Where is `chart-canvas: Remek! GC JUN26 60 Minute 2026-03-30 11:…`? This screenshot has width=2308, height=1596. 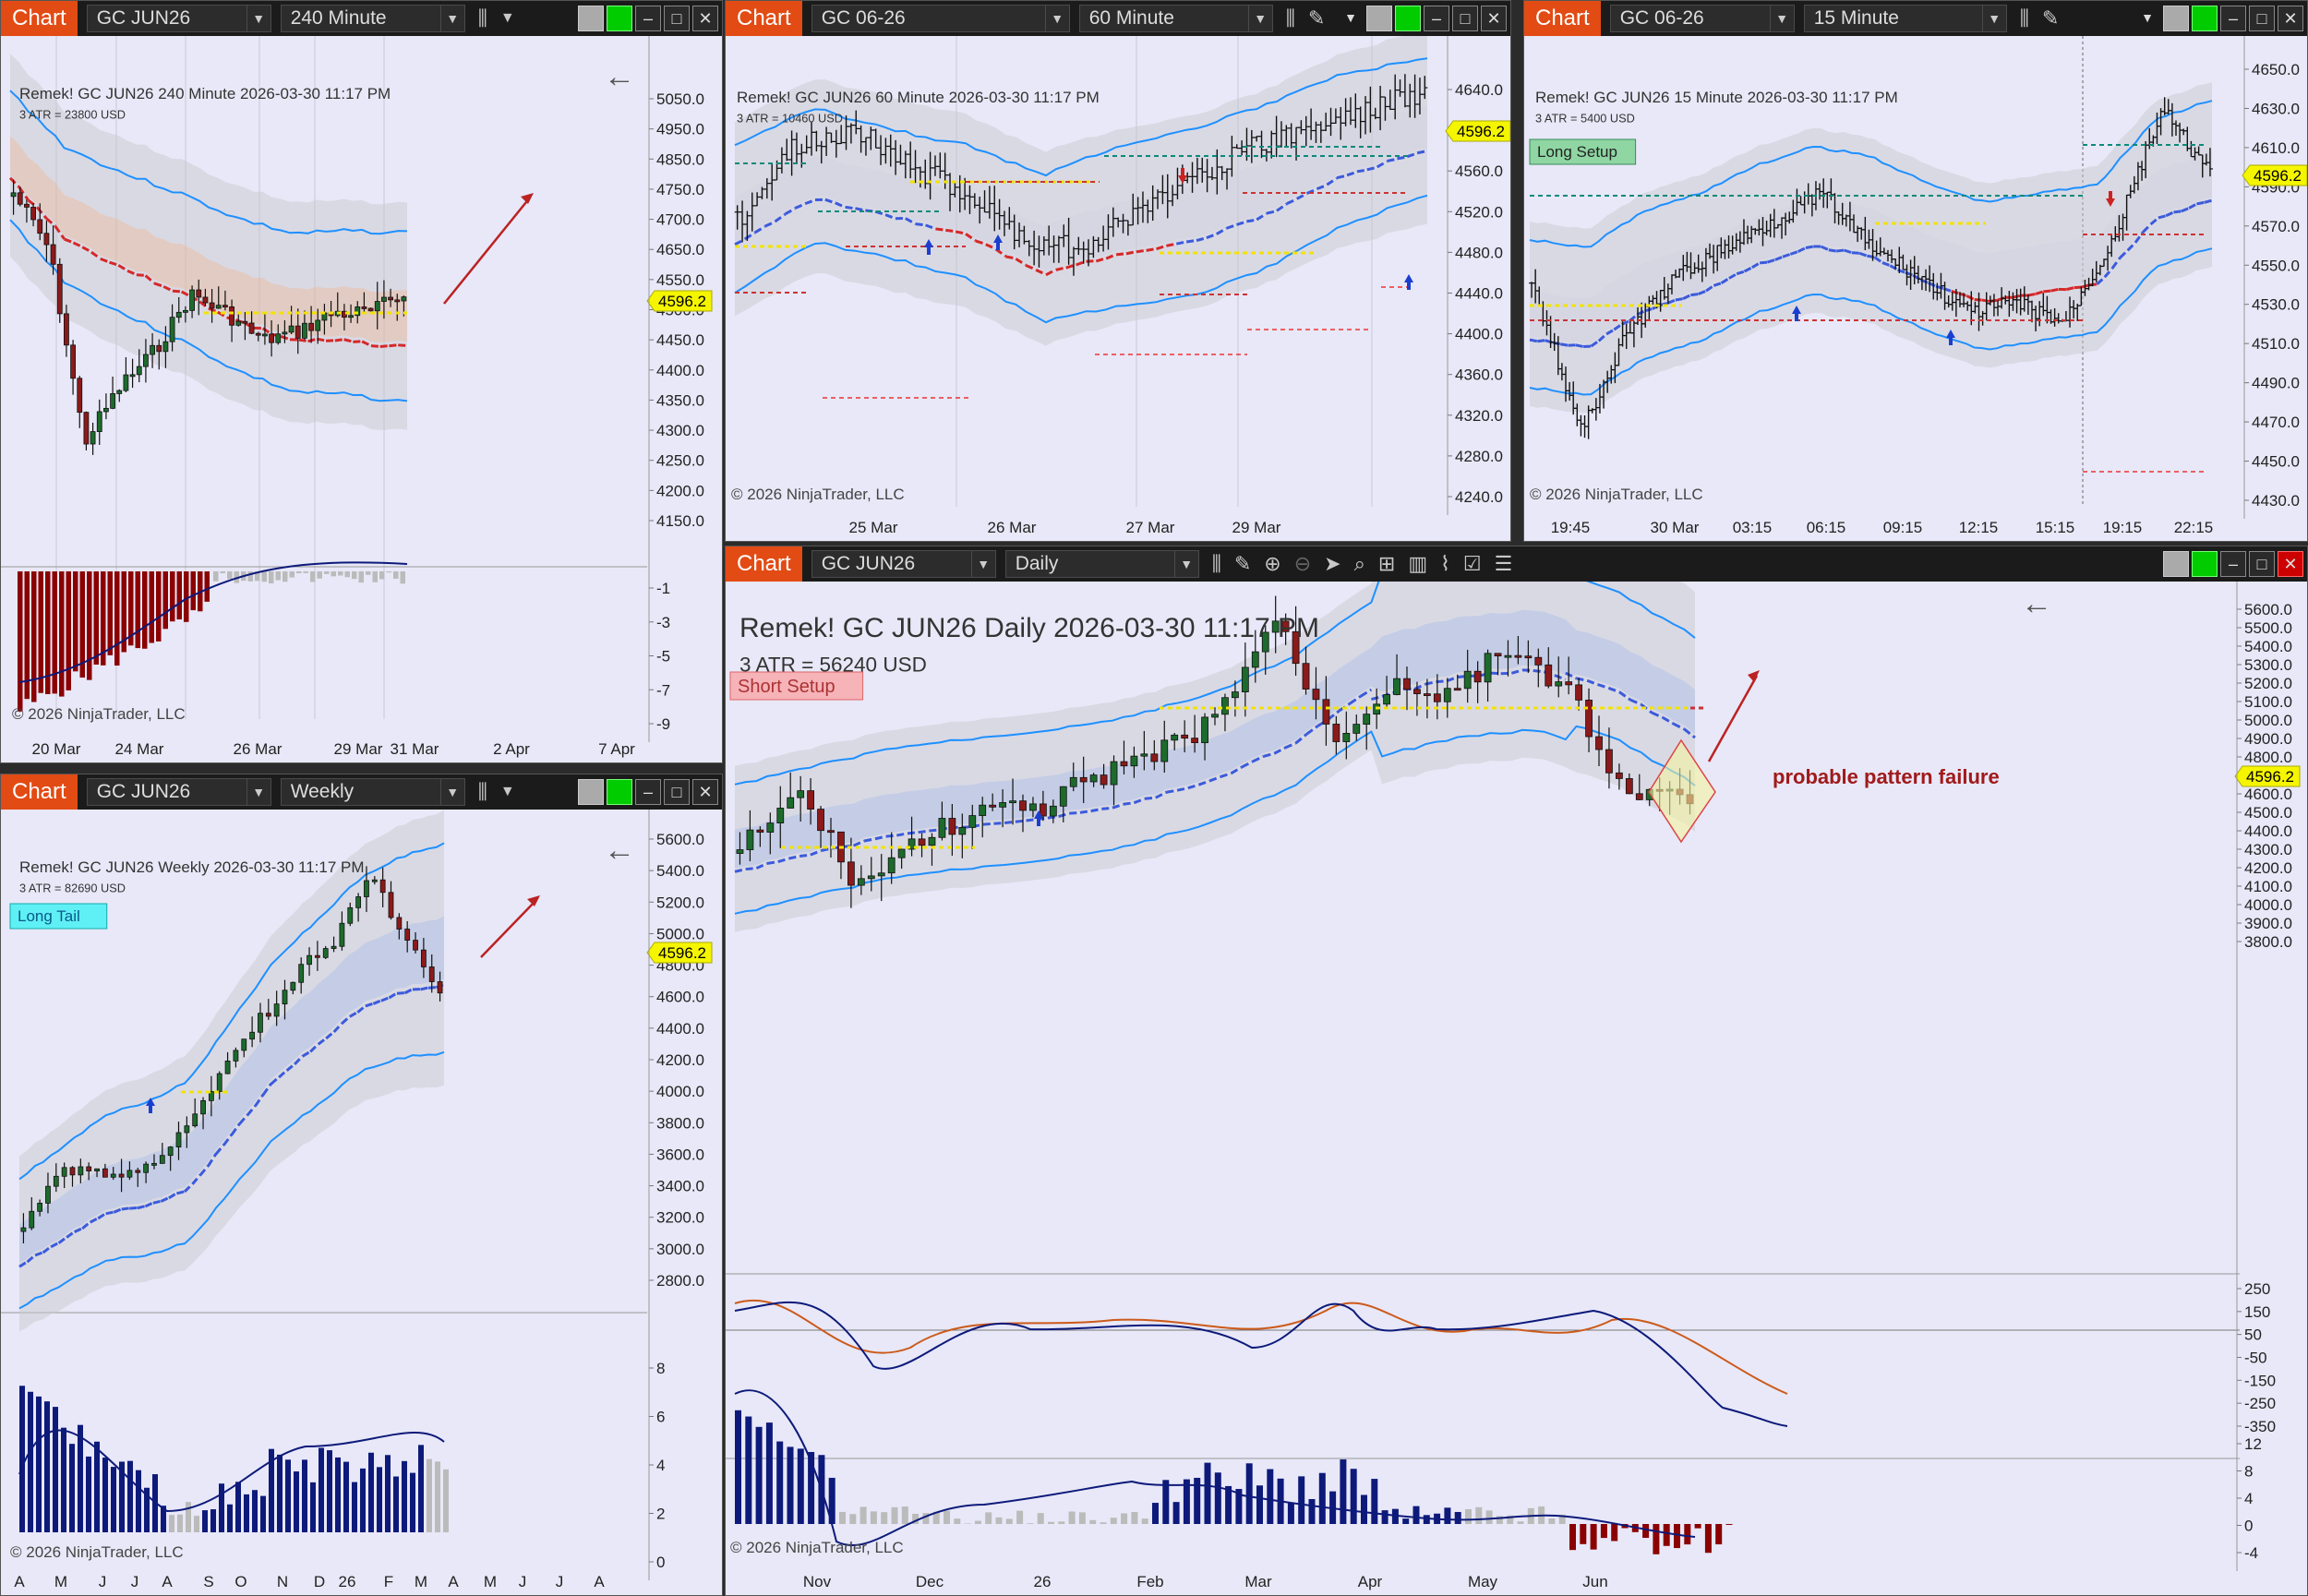
chart-canvas: Remek! GC JUN26 60 Minute 2026-03-30 11:… is located at coordinates (1118, 286).